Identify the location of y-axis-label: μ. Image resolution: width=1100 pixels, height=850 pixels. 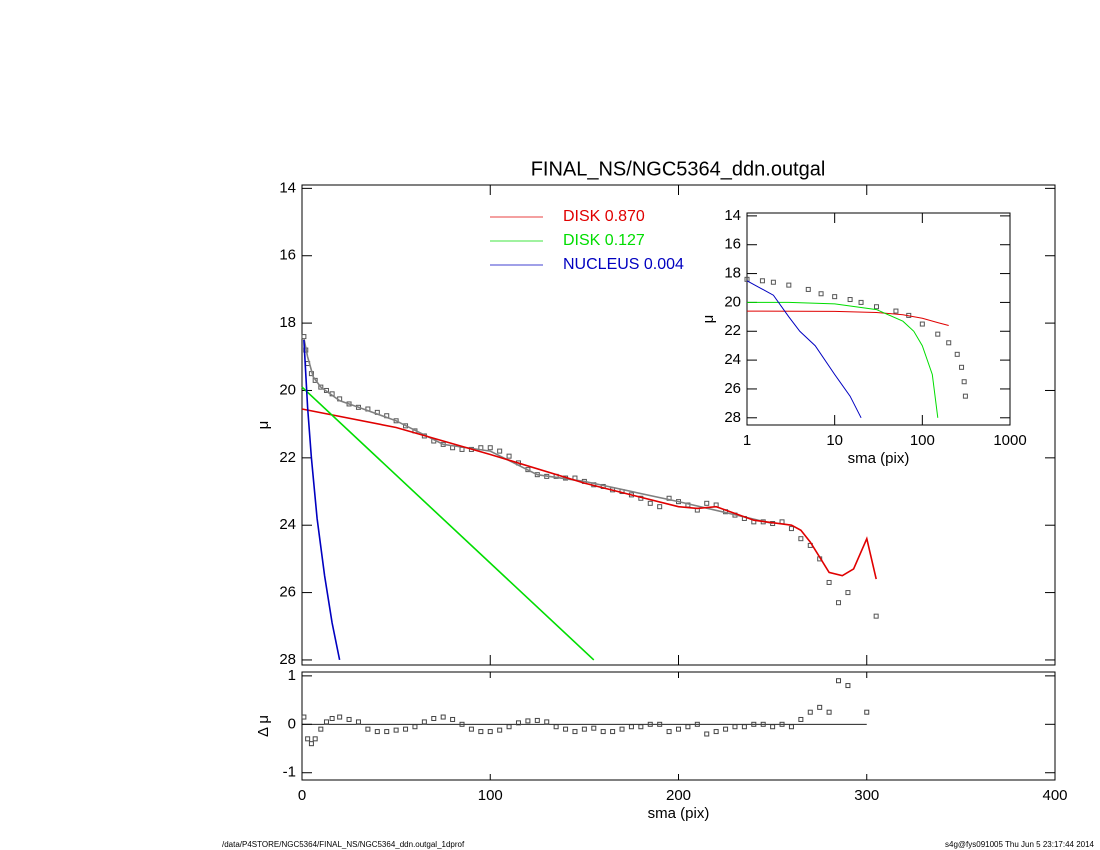
(708, 319).